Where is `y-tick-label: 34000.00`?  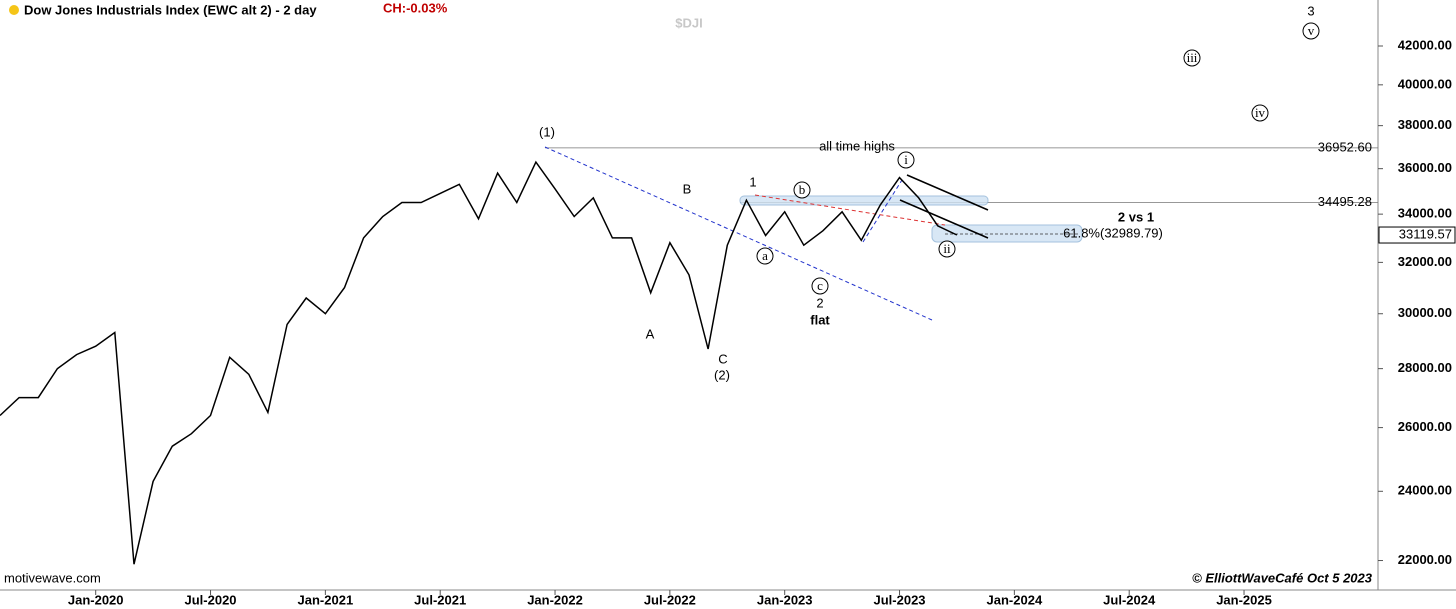 y-tick-label: 34000.00 is located at coordinates (1425, 213).